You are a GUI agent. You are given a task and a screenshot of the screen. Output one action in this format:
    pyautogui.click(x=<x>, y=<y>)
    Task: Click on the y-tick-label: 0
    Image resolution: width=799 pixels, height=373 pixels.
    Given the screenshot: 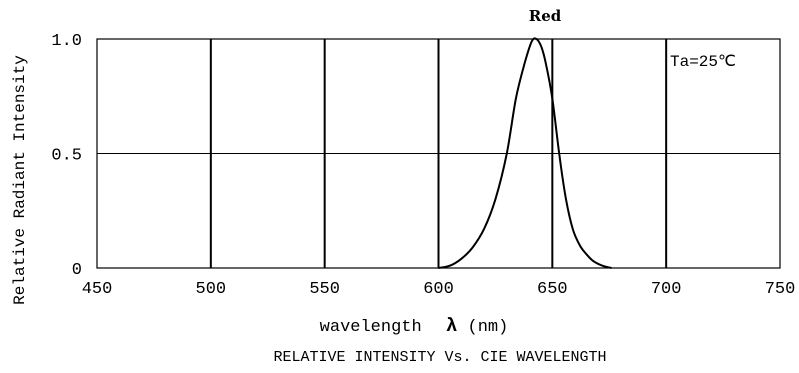 What is the action you would take?
    pyautogui.click(x=77, y=270)
    